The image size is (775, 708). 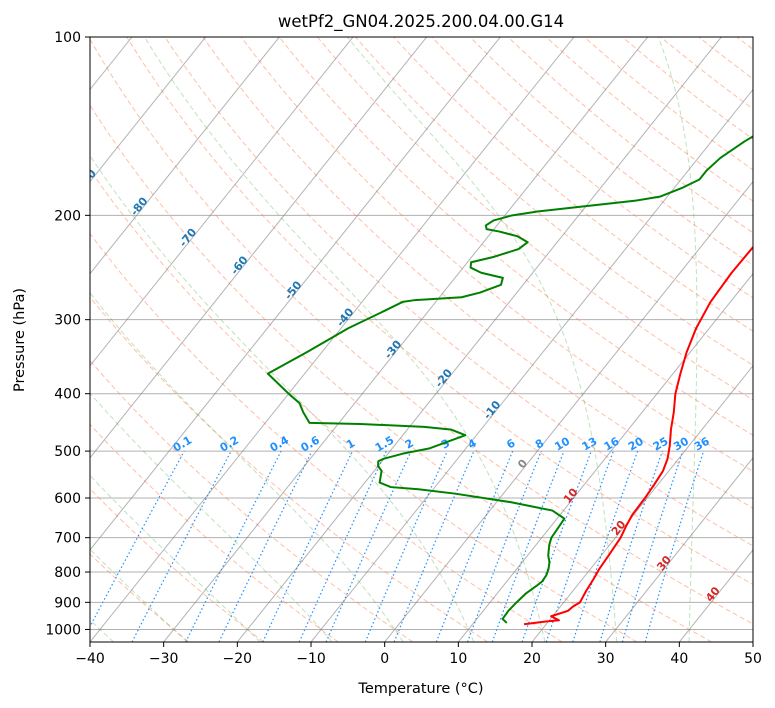 What do you see at coordinates (63, 630) in the screenshot?
I see `y-tick-label: 1000` at bounding box center [63, 630].